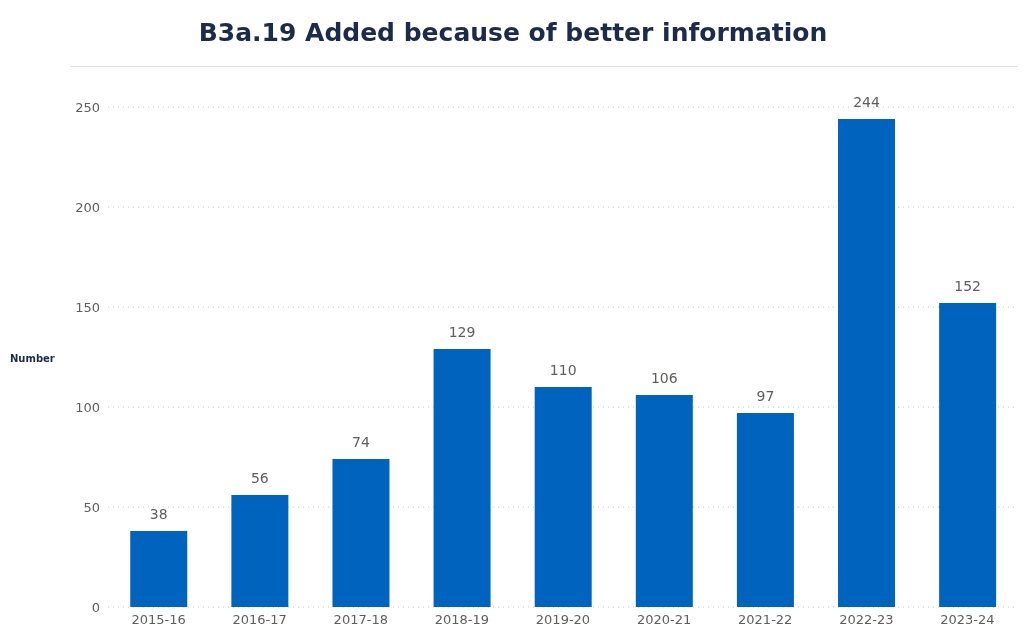  What do you see at coordinates (563, 370) in the screenshot?
I see `data-label: 110` at bounding box center [563, 370].